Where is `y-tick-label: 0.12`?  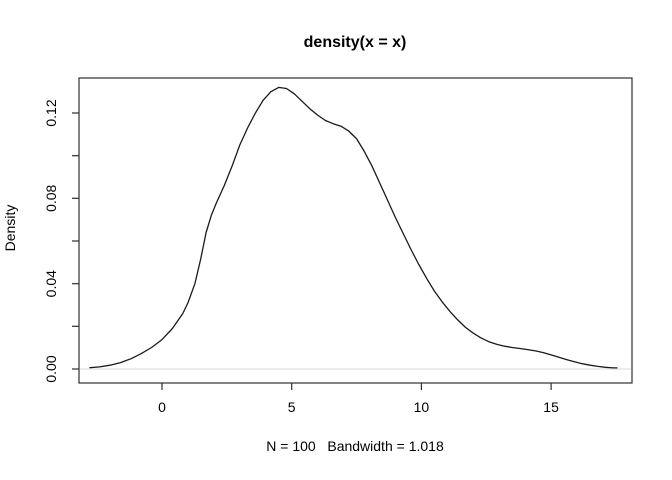 y-tick-label: 0.12 is located at coordinates (51, 112).